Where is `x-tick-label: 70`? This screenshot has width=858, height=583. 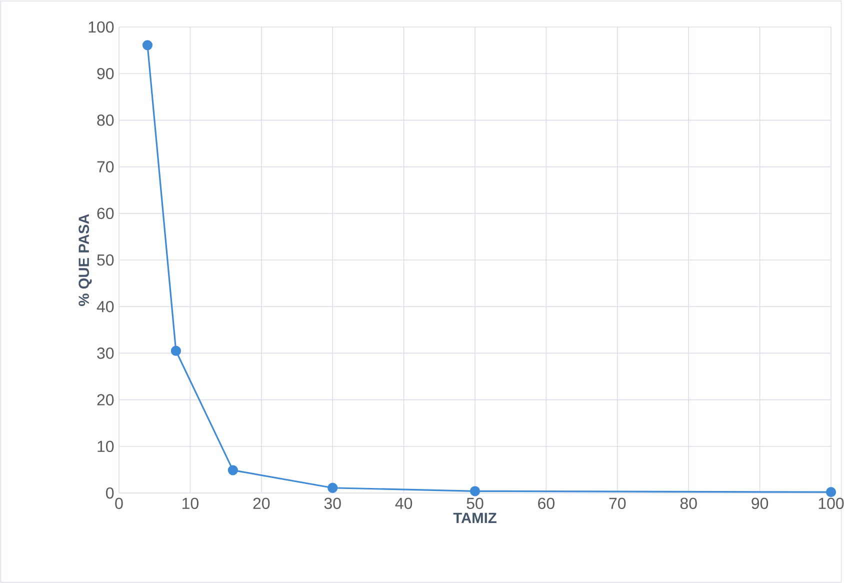
x-tick-label: 70 is located at coordinates (617, 504).